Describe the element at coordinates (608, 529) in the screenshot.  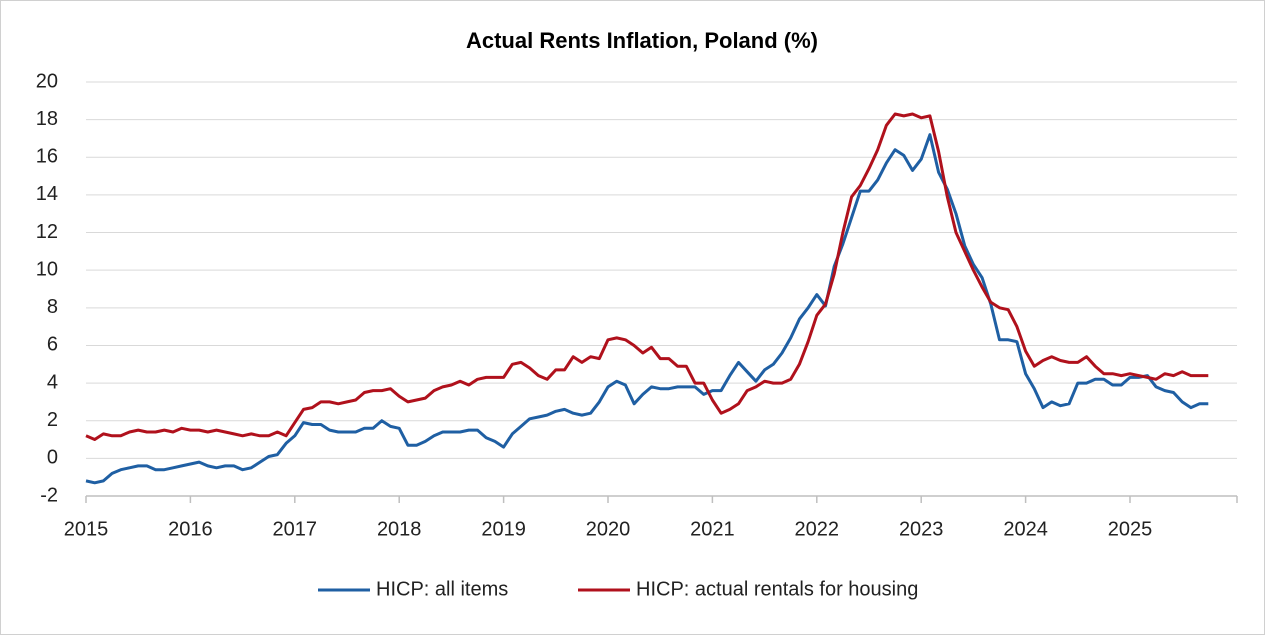
I see `x-tick-label: 2020` at that location.